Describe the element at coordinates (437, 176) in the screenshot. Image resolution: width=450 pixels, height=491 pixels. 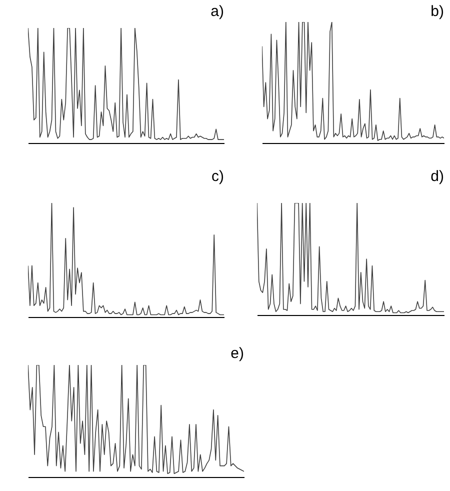
I see `chart-title: d)` at that location.